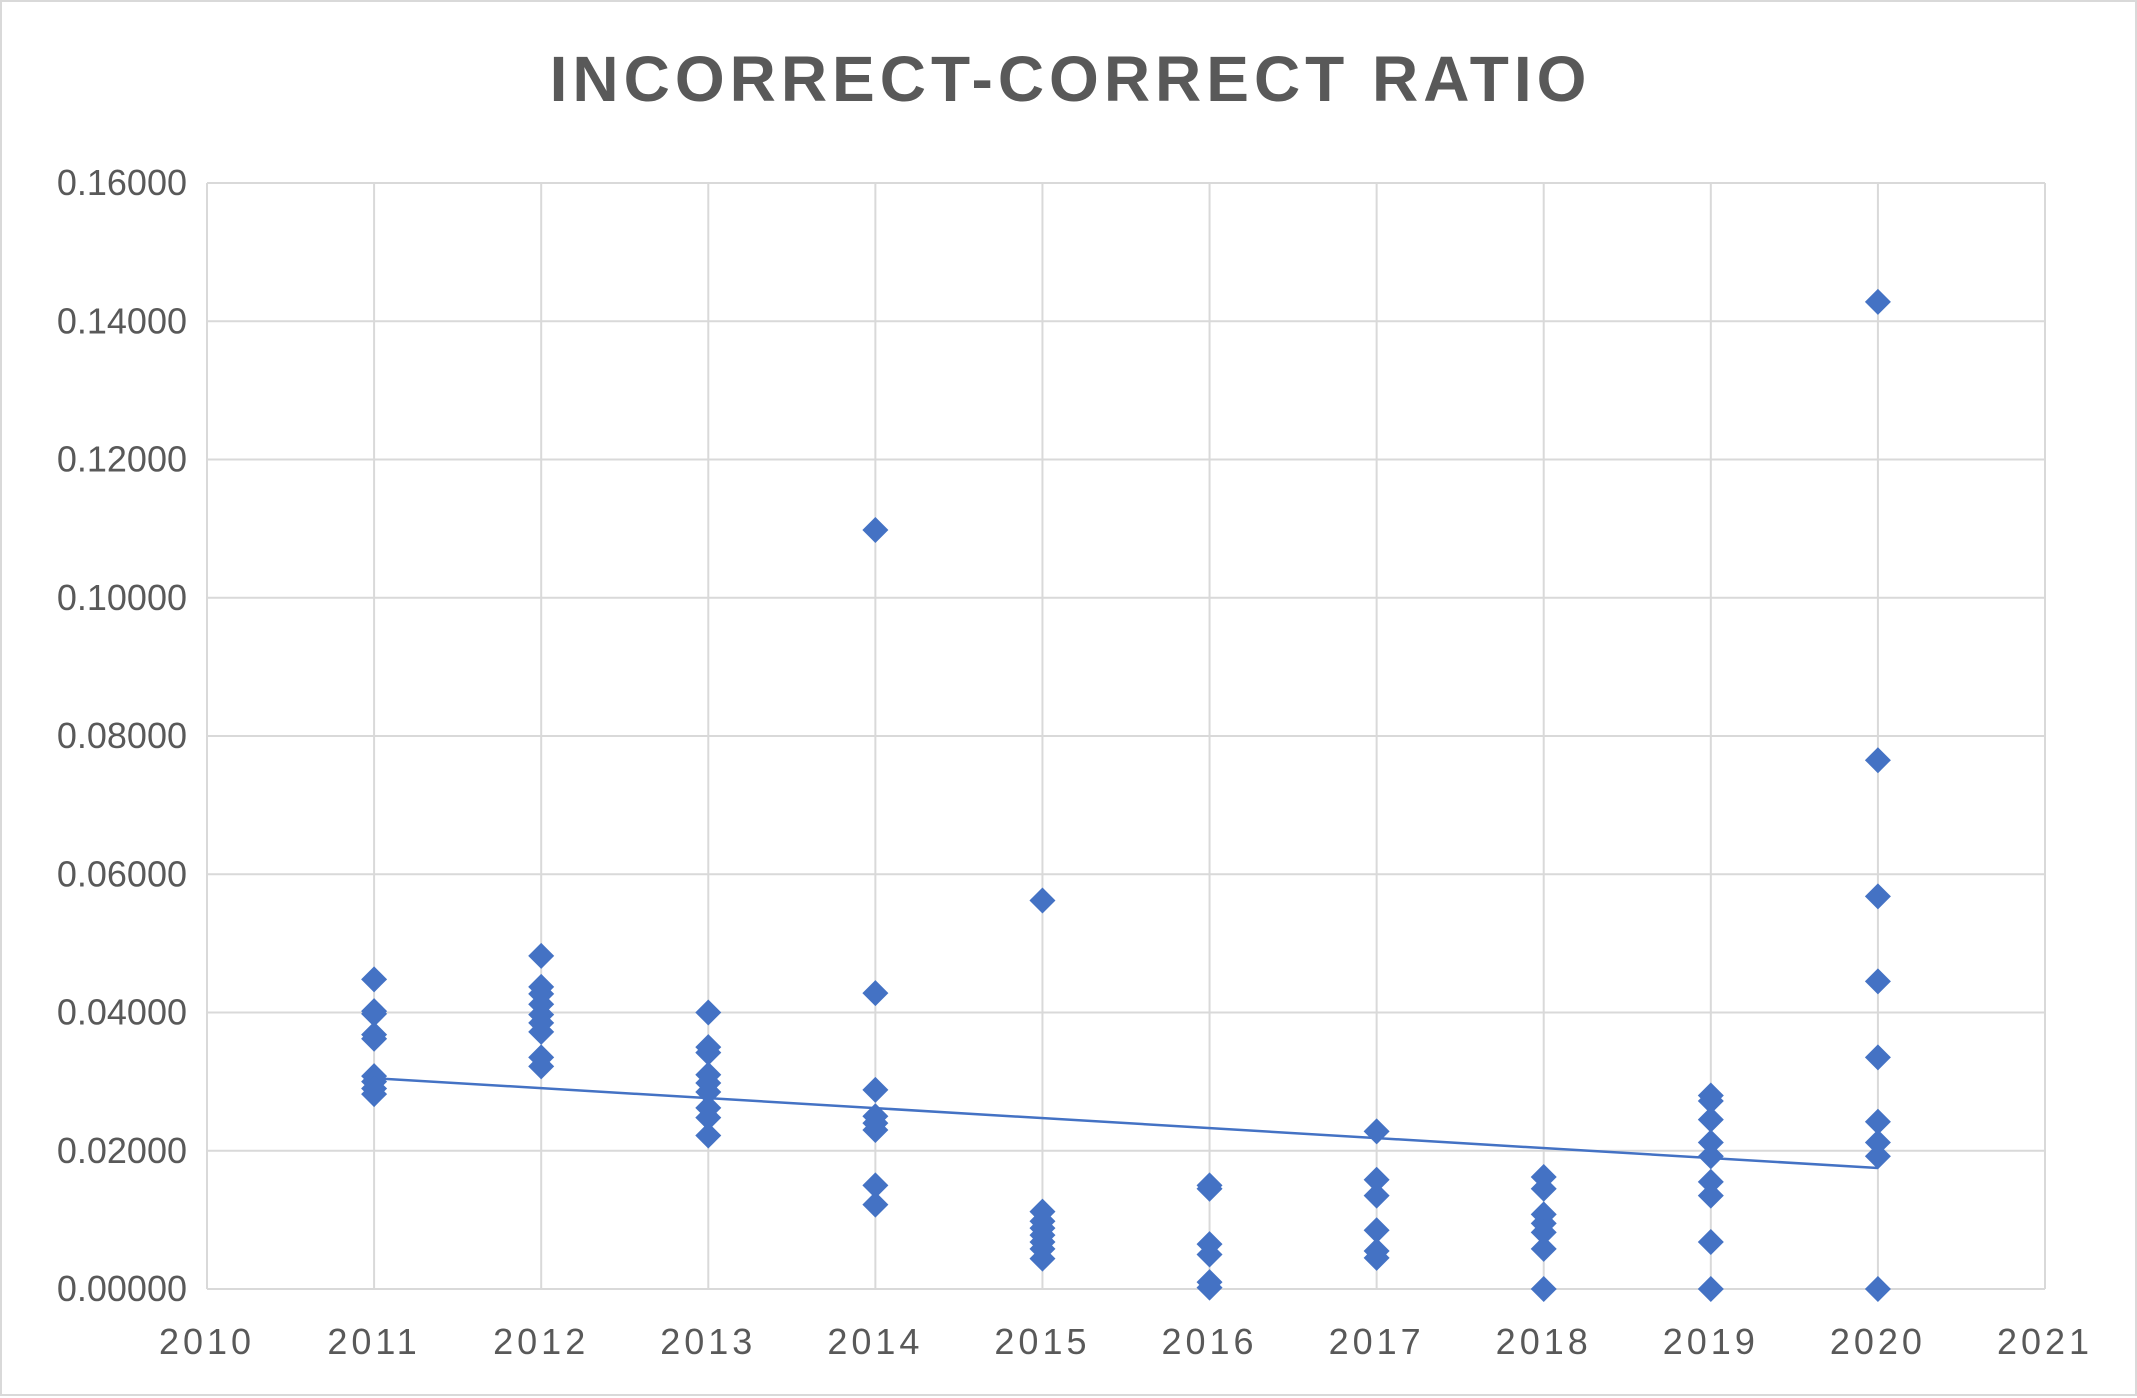 This screenshot has width=2137, height=1398. I want to click on x-tick-label: 2011, so click(373, 1341).